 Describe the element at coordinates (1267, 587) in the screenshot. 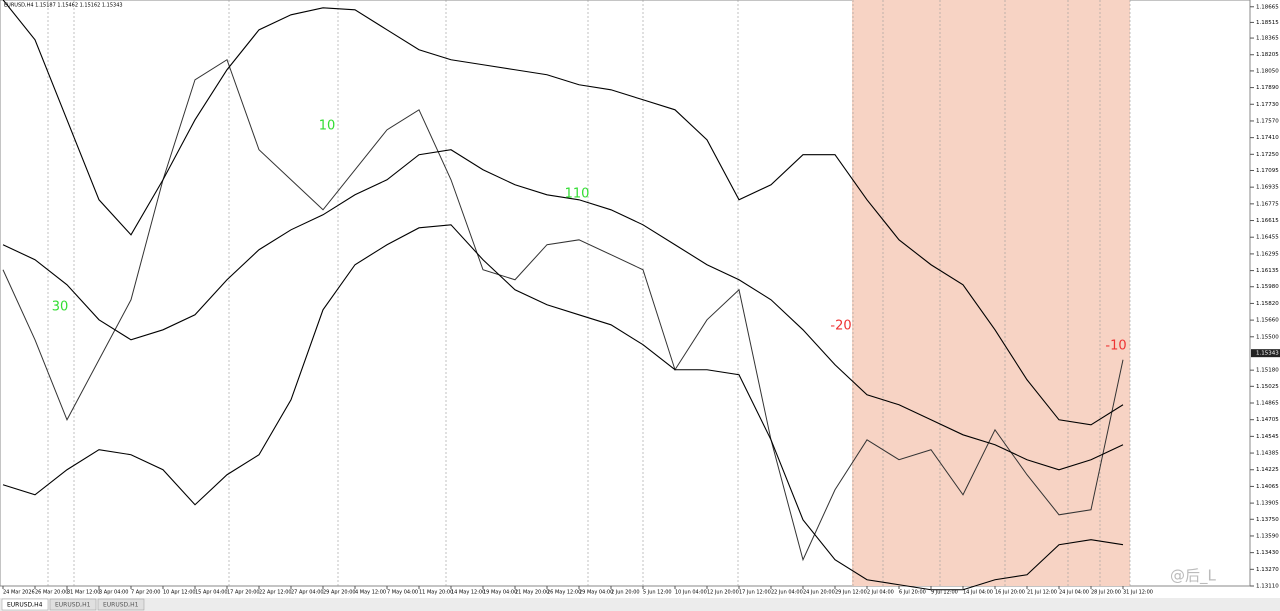

I see `y-tick-label: 1.13110` at that location.